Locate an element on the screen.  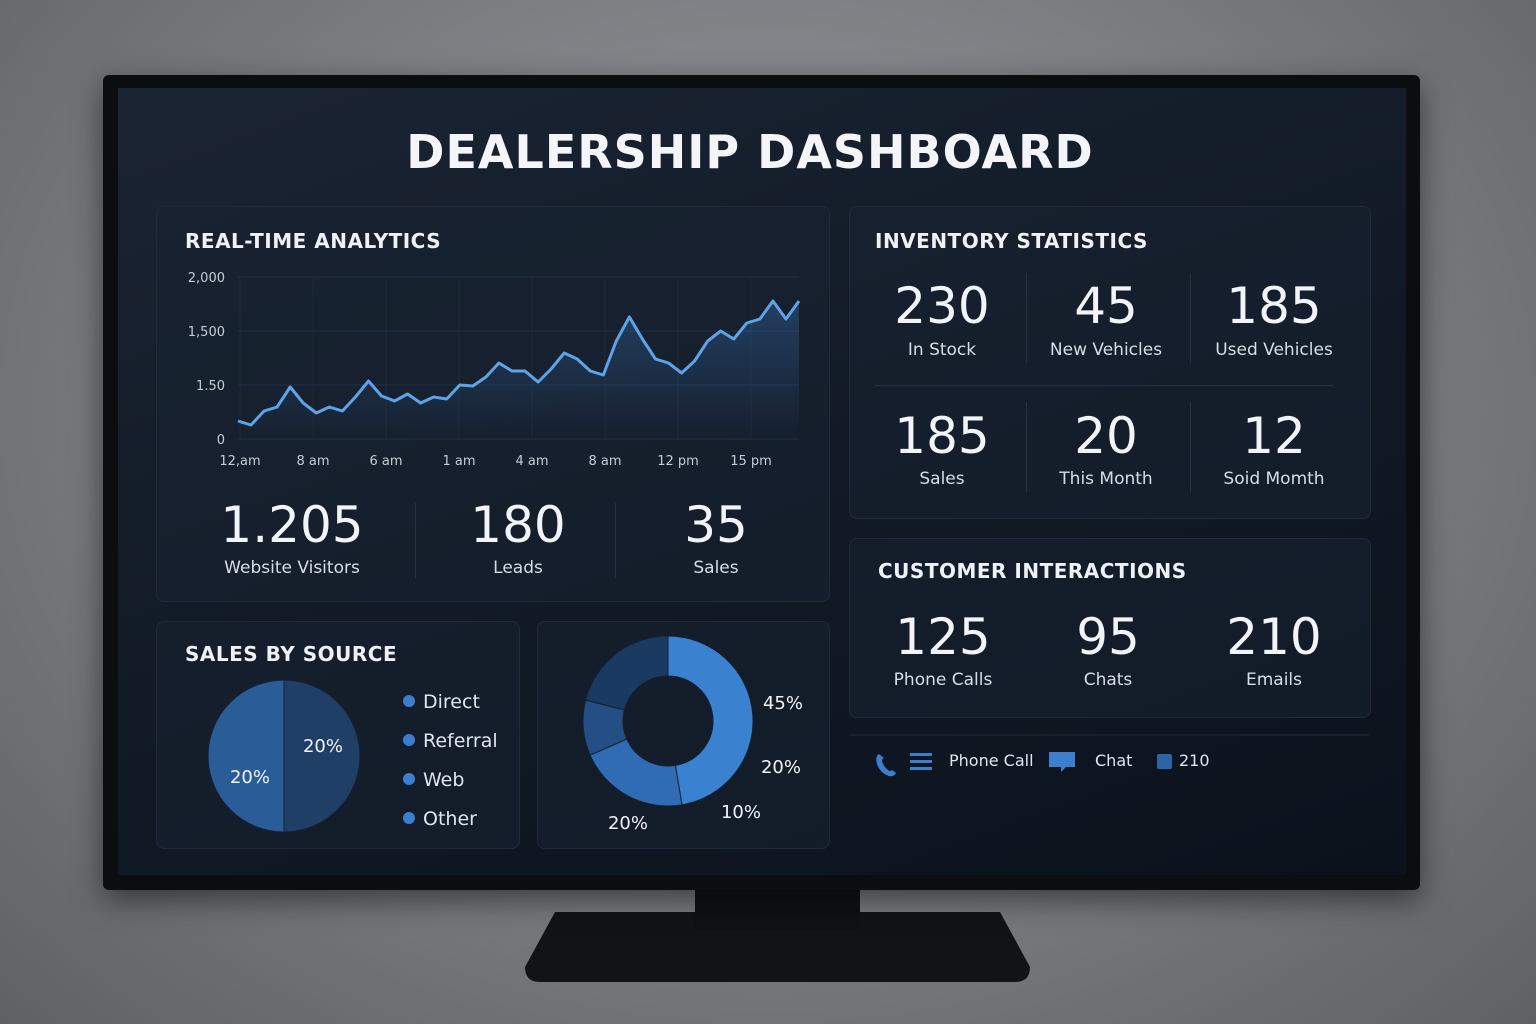
stat-value: 45 is located at coordinates (1106, 306).